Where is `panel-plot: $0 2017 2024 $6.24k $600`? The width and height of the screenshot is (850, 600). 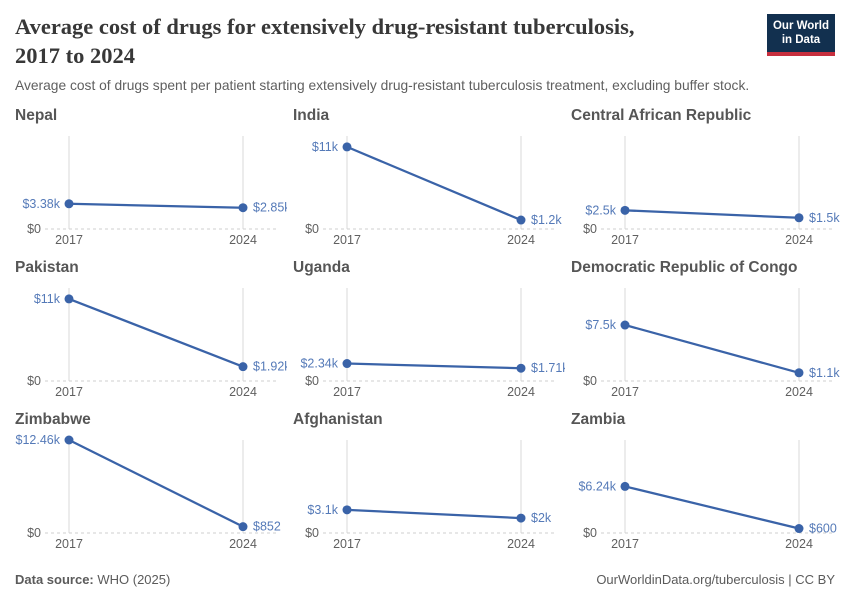 panel-plot: $0 2017 2024 $6.24k $600 is located at coordinates (707, 495).